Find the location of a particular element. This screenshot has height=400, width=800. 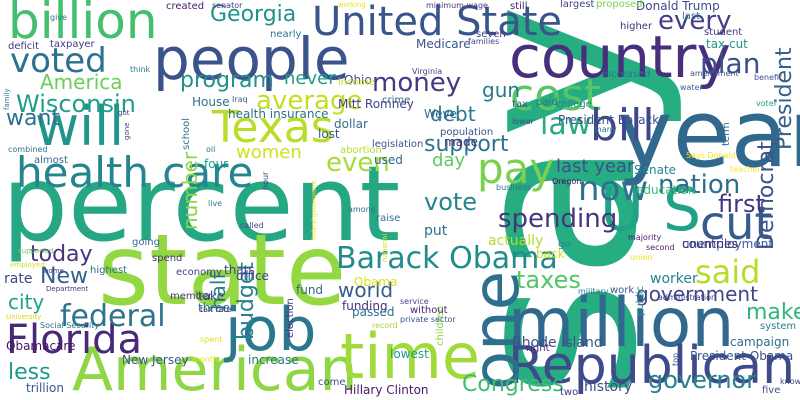

word-lower: lower is located at coordinates (523, 121).